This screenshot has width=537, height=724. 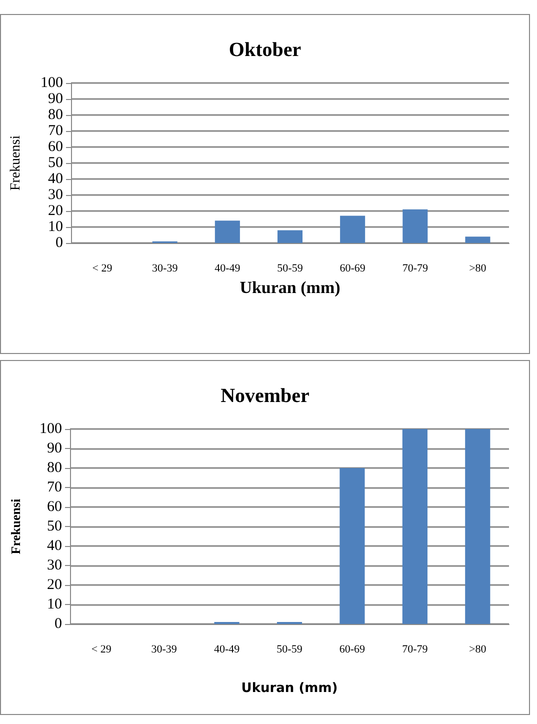 I want to click on chart-title: November, so click(x=265, y=396).